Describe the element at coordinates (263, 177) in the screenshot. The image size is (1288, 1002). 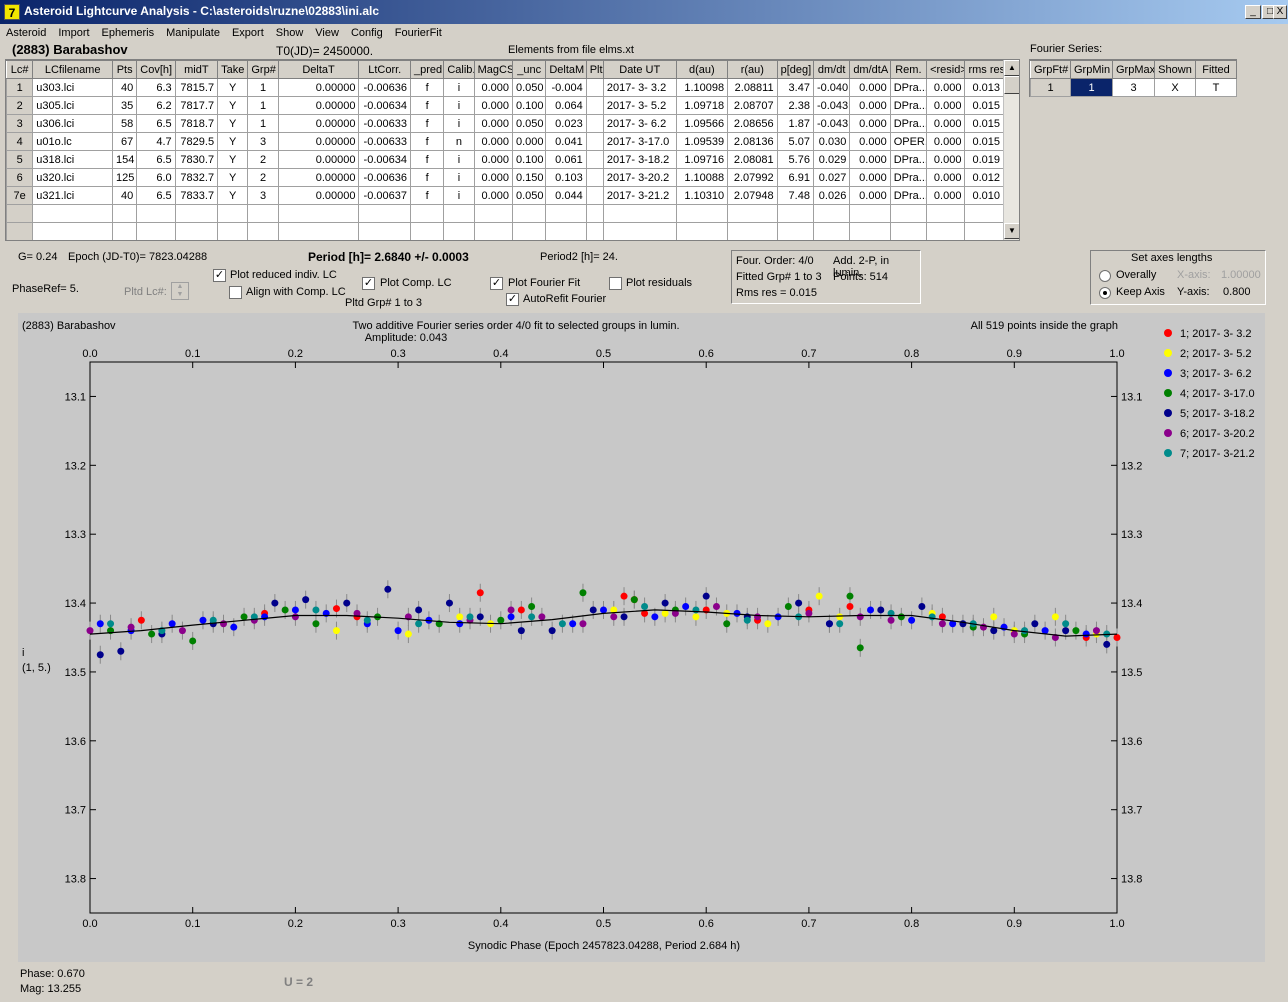
I see `table-cell: 2` at that location.